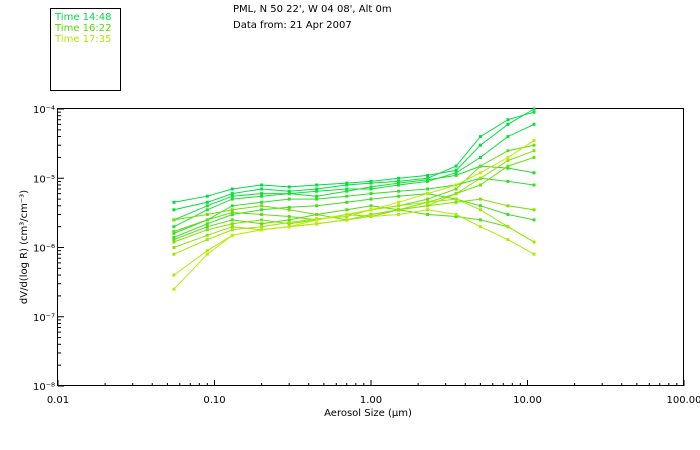 The height and width of the screenshot is (450, 700). Describe the element at coordinates (85, 49) in the screenshot. I see `legend-box: Time 14:48 Time 16:22 Time 17:35` at that location.